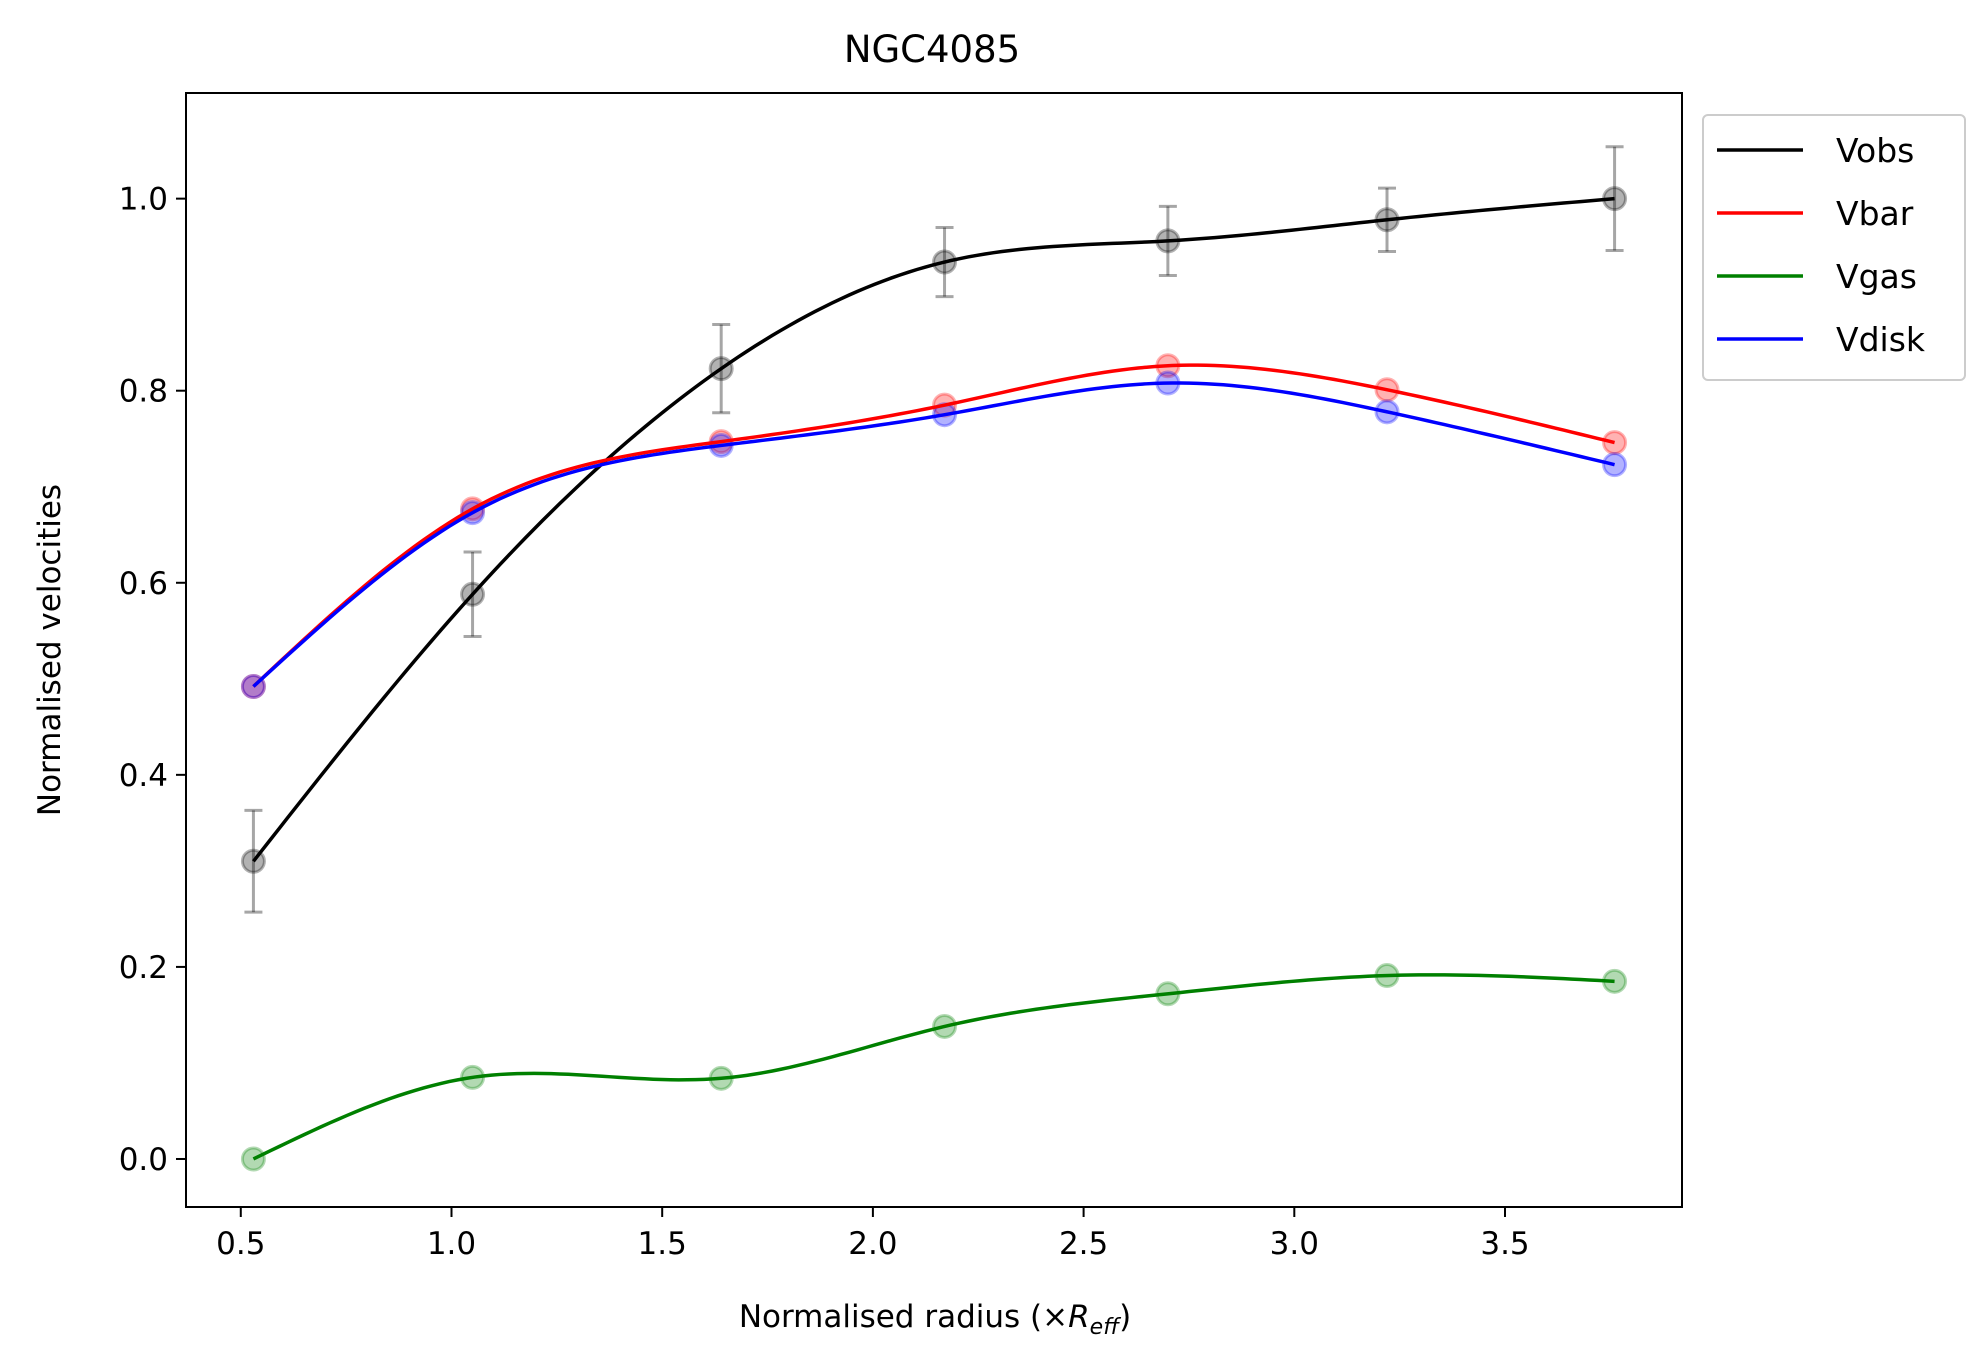 Image resolution: width=1985 pixels, height=1366 pixels. I want to click on x-axis-label: Normalised radius (×Reff), so click(935, 1319).